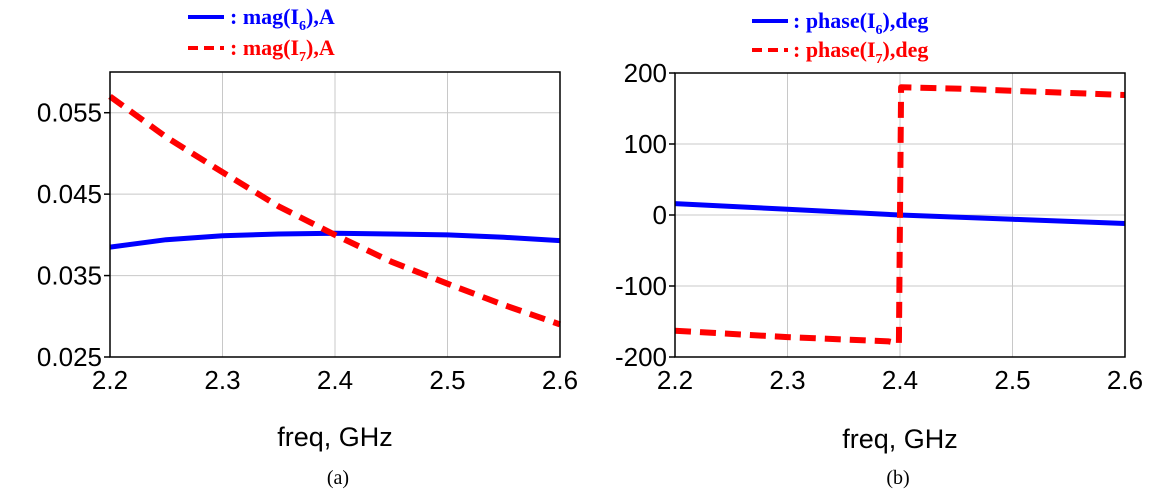  I want to click on caption-a: (a), so click(338, 478).